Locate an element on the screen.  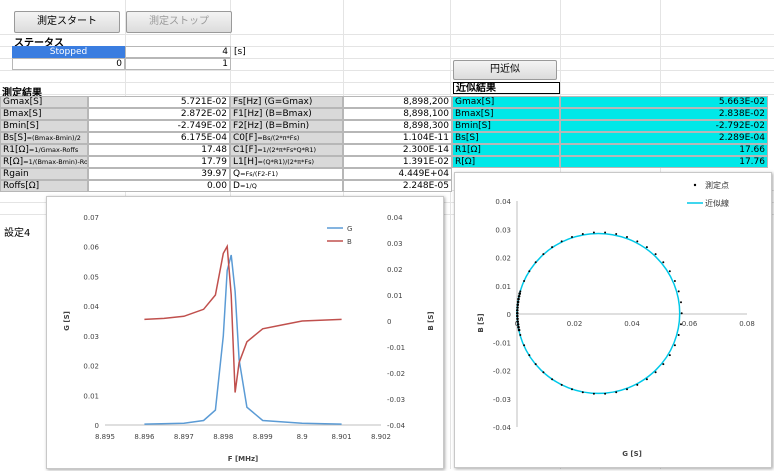
x-tick-label: 8.9 is located at coordinates (302, 437).